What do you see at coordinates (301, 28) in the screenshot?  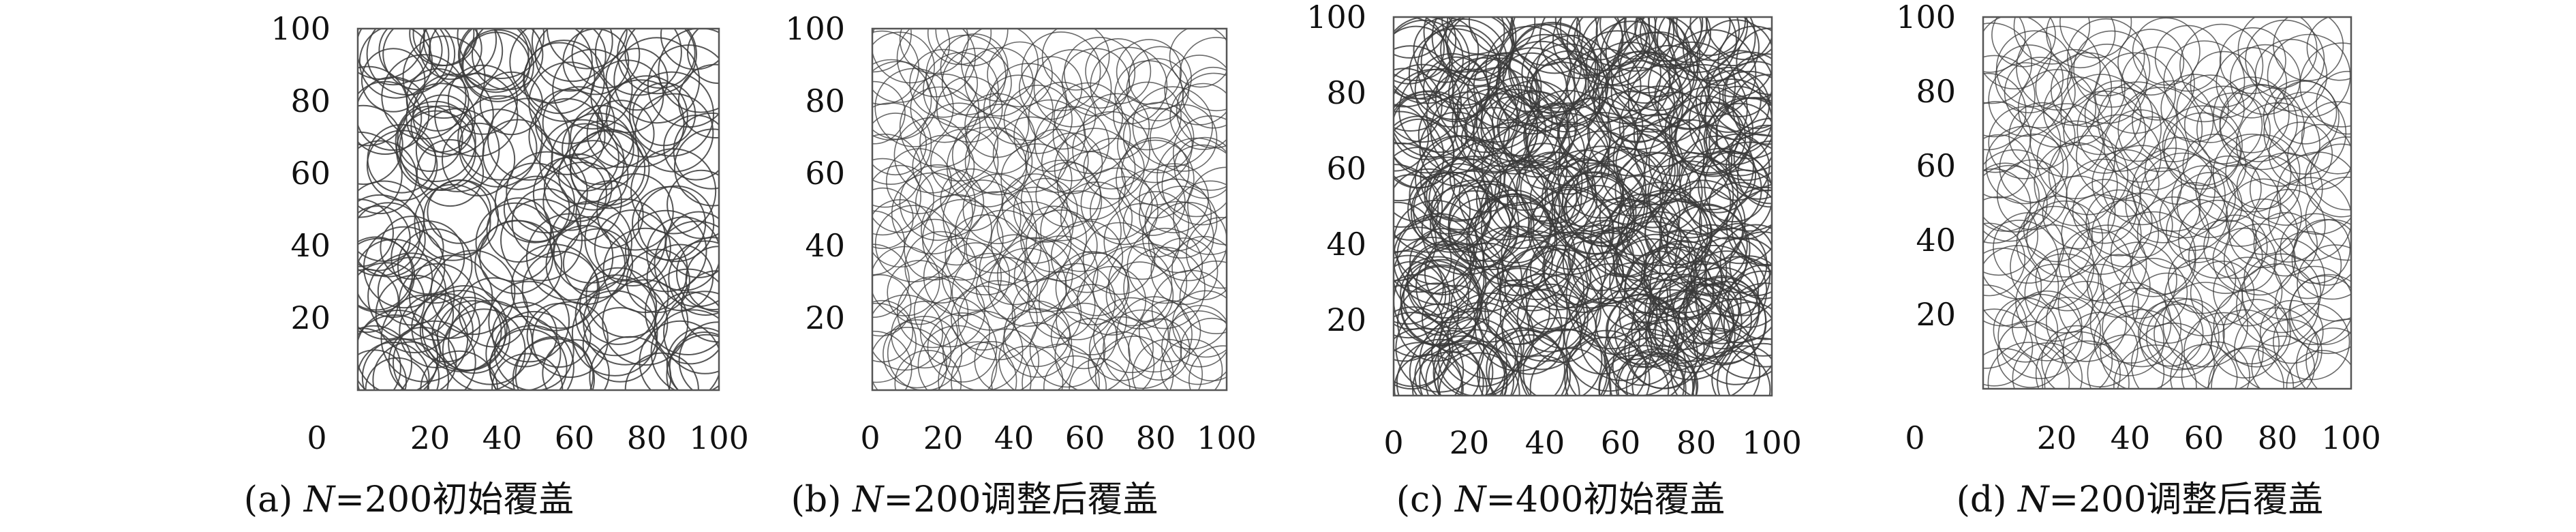 I see `y-tick-label-a: 100` at bounding box center [301, 28].